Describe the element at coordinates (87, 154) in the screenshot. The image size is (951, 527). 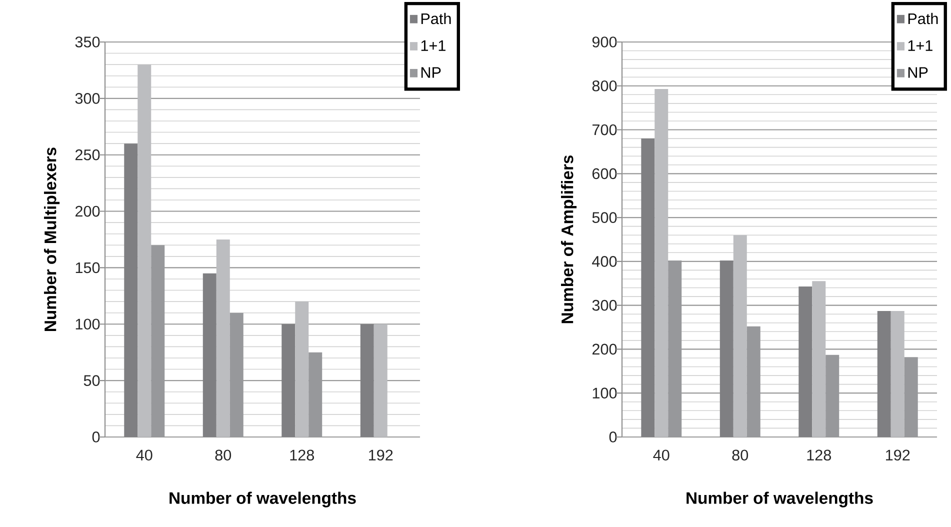
I see `y-tick-label: 250` at that location.